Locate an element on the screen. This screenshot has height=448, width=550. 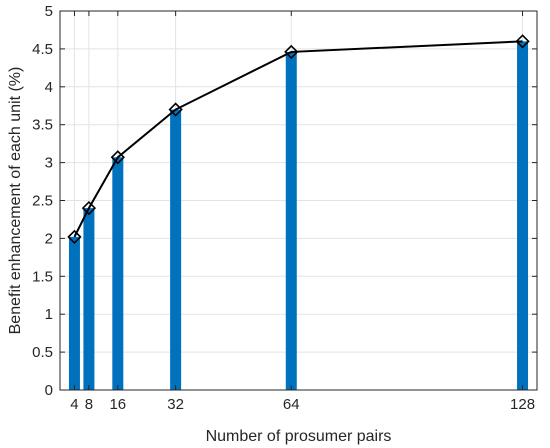
y-tick-label-0: 0 is located at coordinates (49, 390).